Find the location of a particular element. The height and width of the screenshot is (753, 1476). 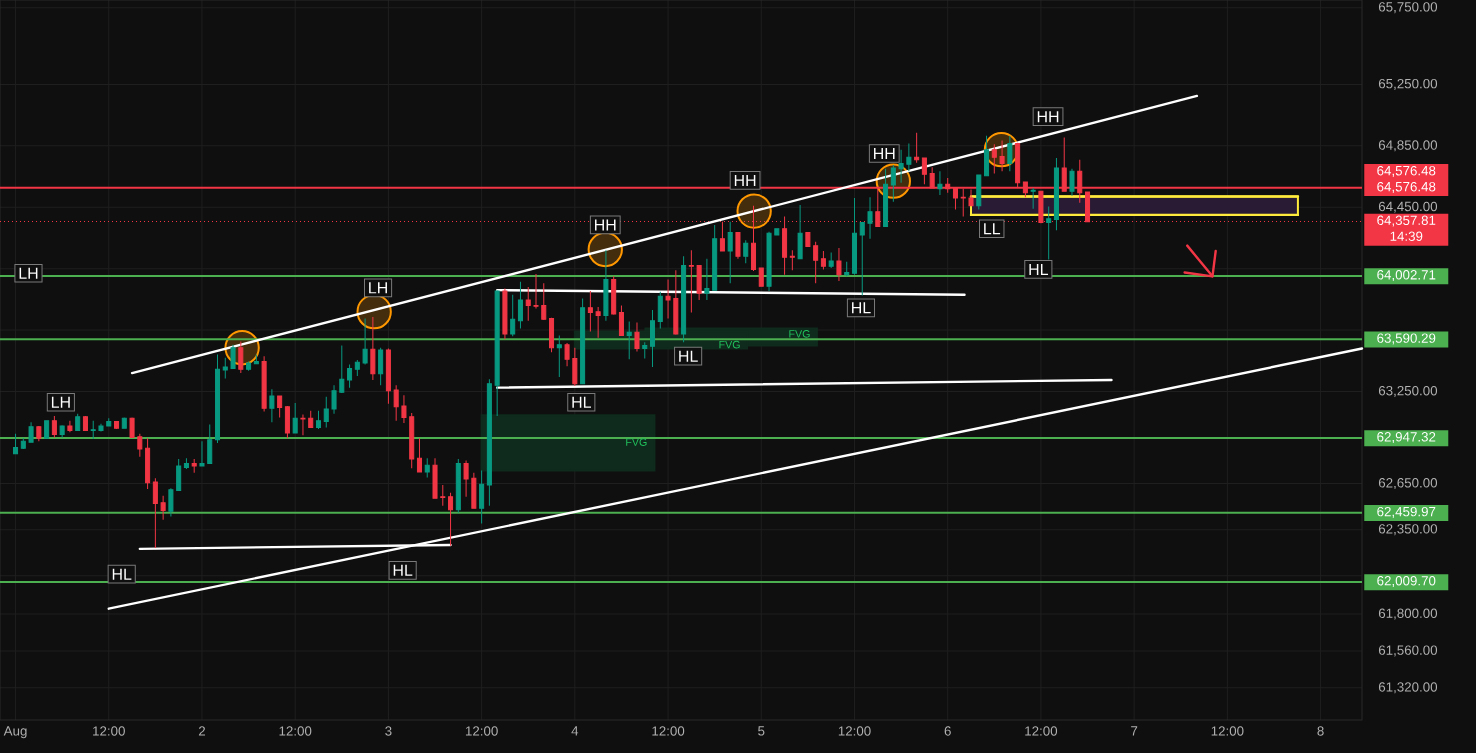

ref-line-label: 62,947.32 is located at coordinates (1406, 438).